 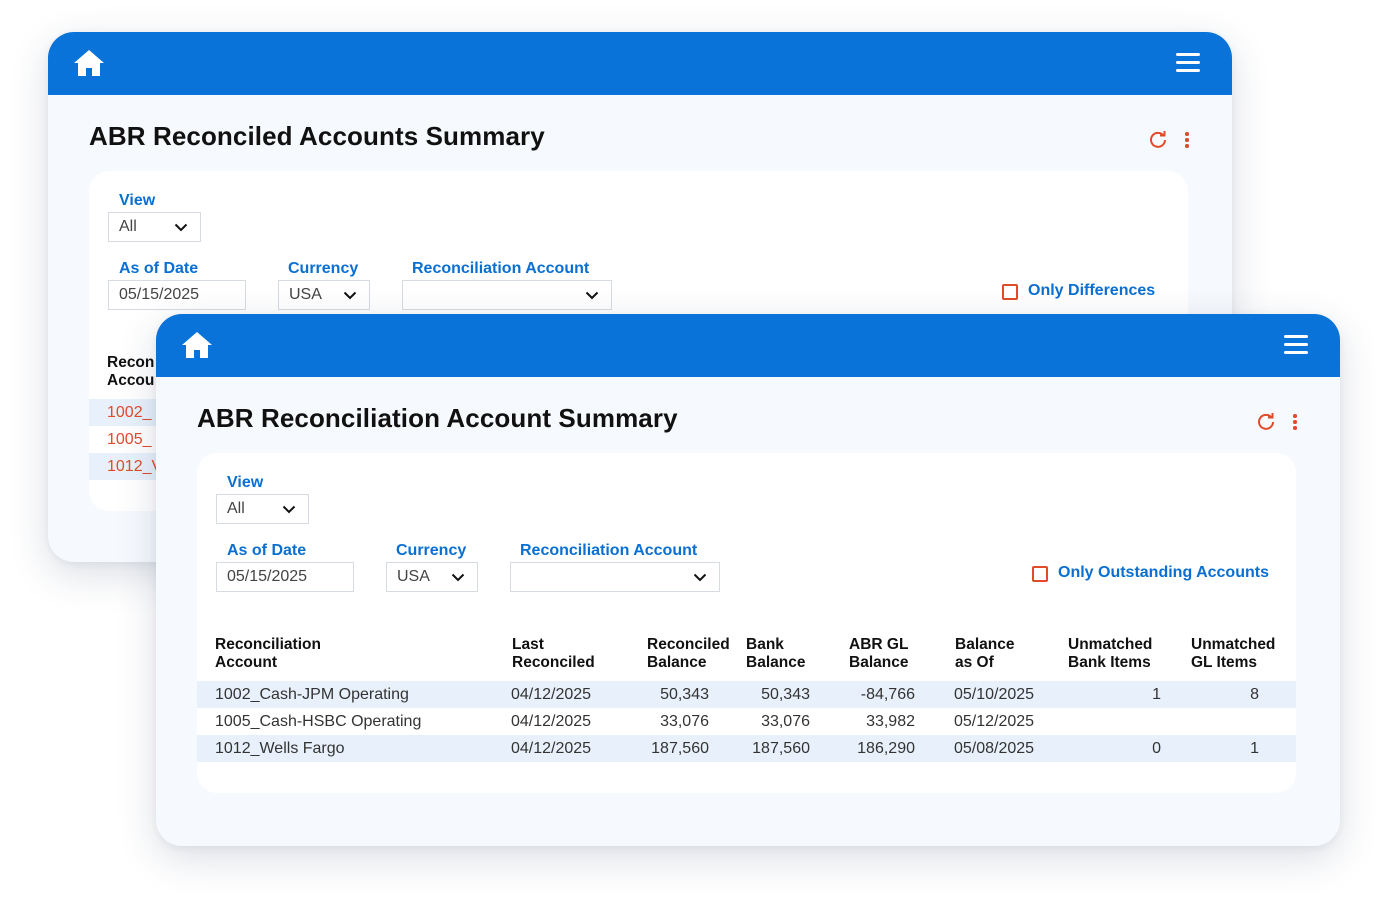 I want to click on cell-account: 1005_Cash-HSBC Operating, so click(x=318, y=721).